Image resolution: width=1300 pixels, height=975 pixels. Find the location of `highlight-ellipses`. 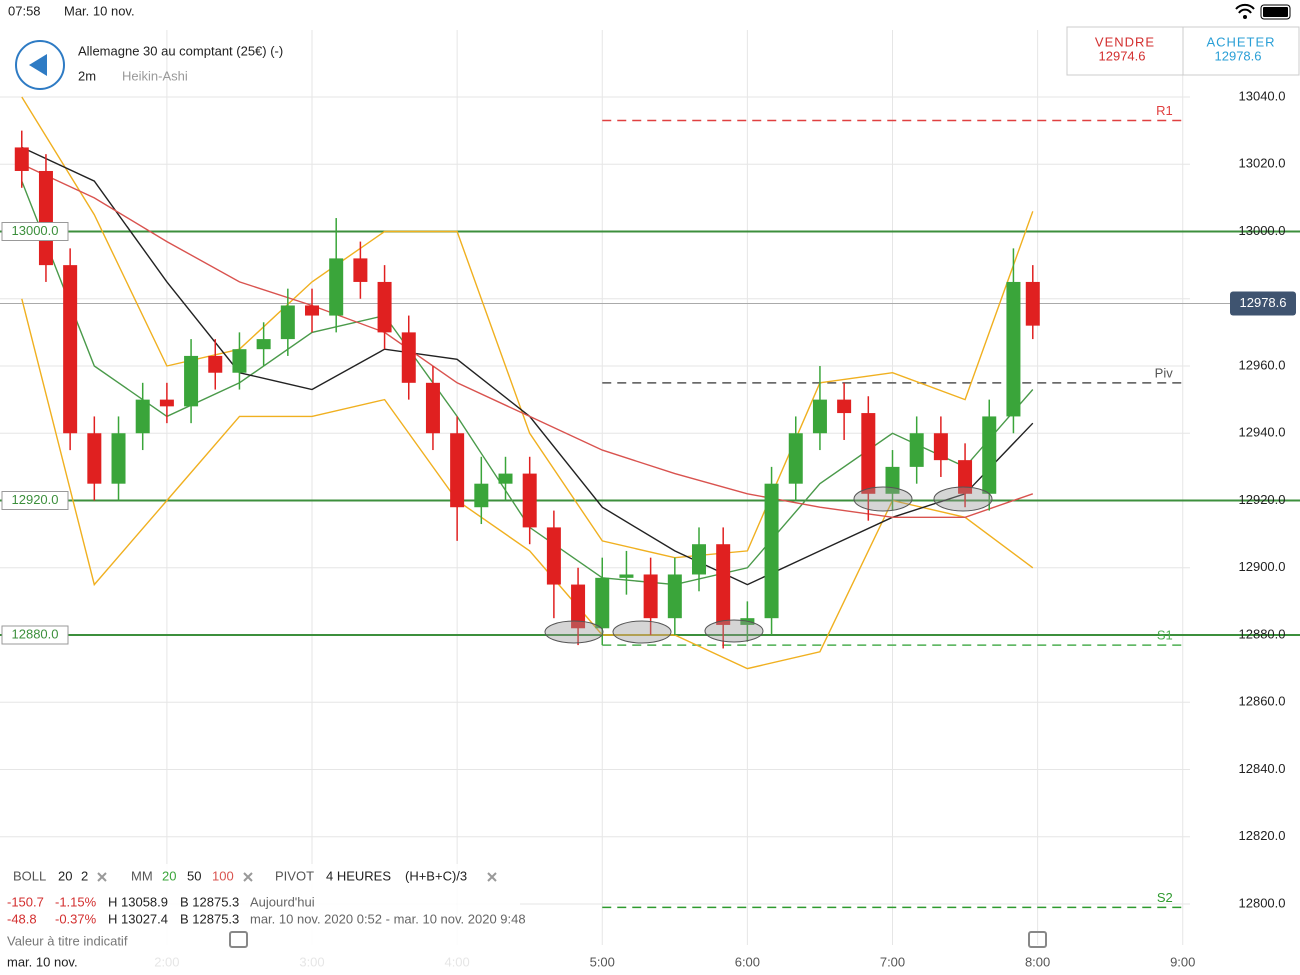

highlight-ellipses is located at coordinates (768, 565).